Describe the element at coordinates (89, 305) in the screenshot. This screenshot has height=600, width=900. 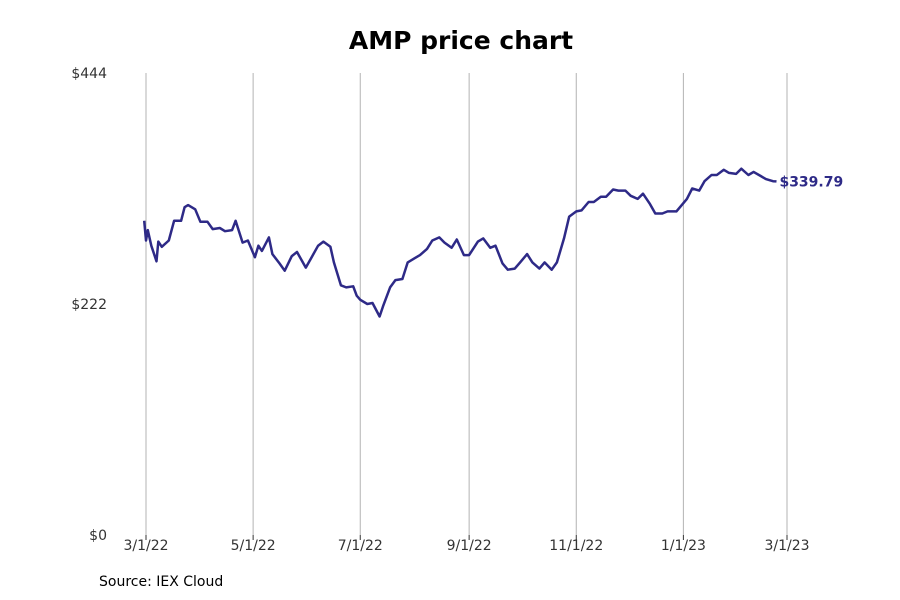
I see `y-tick-label: $222` at that location.